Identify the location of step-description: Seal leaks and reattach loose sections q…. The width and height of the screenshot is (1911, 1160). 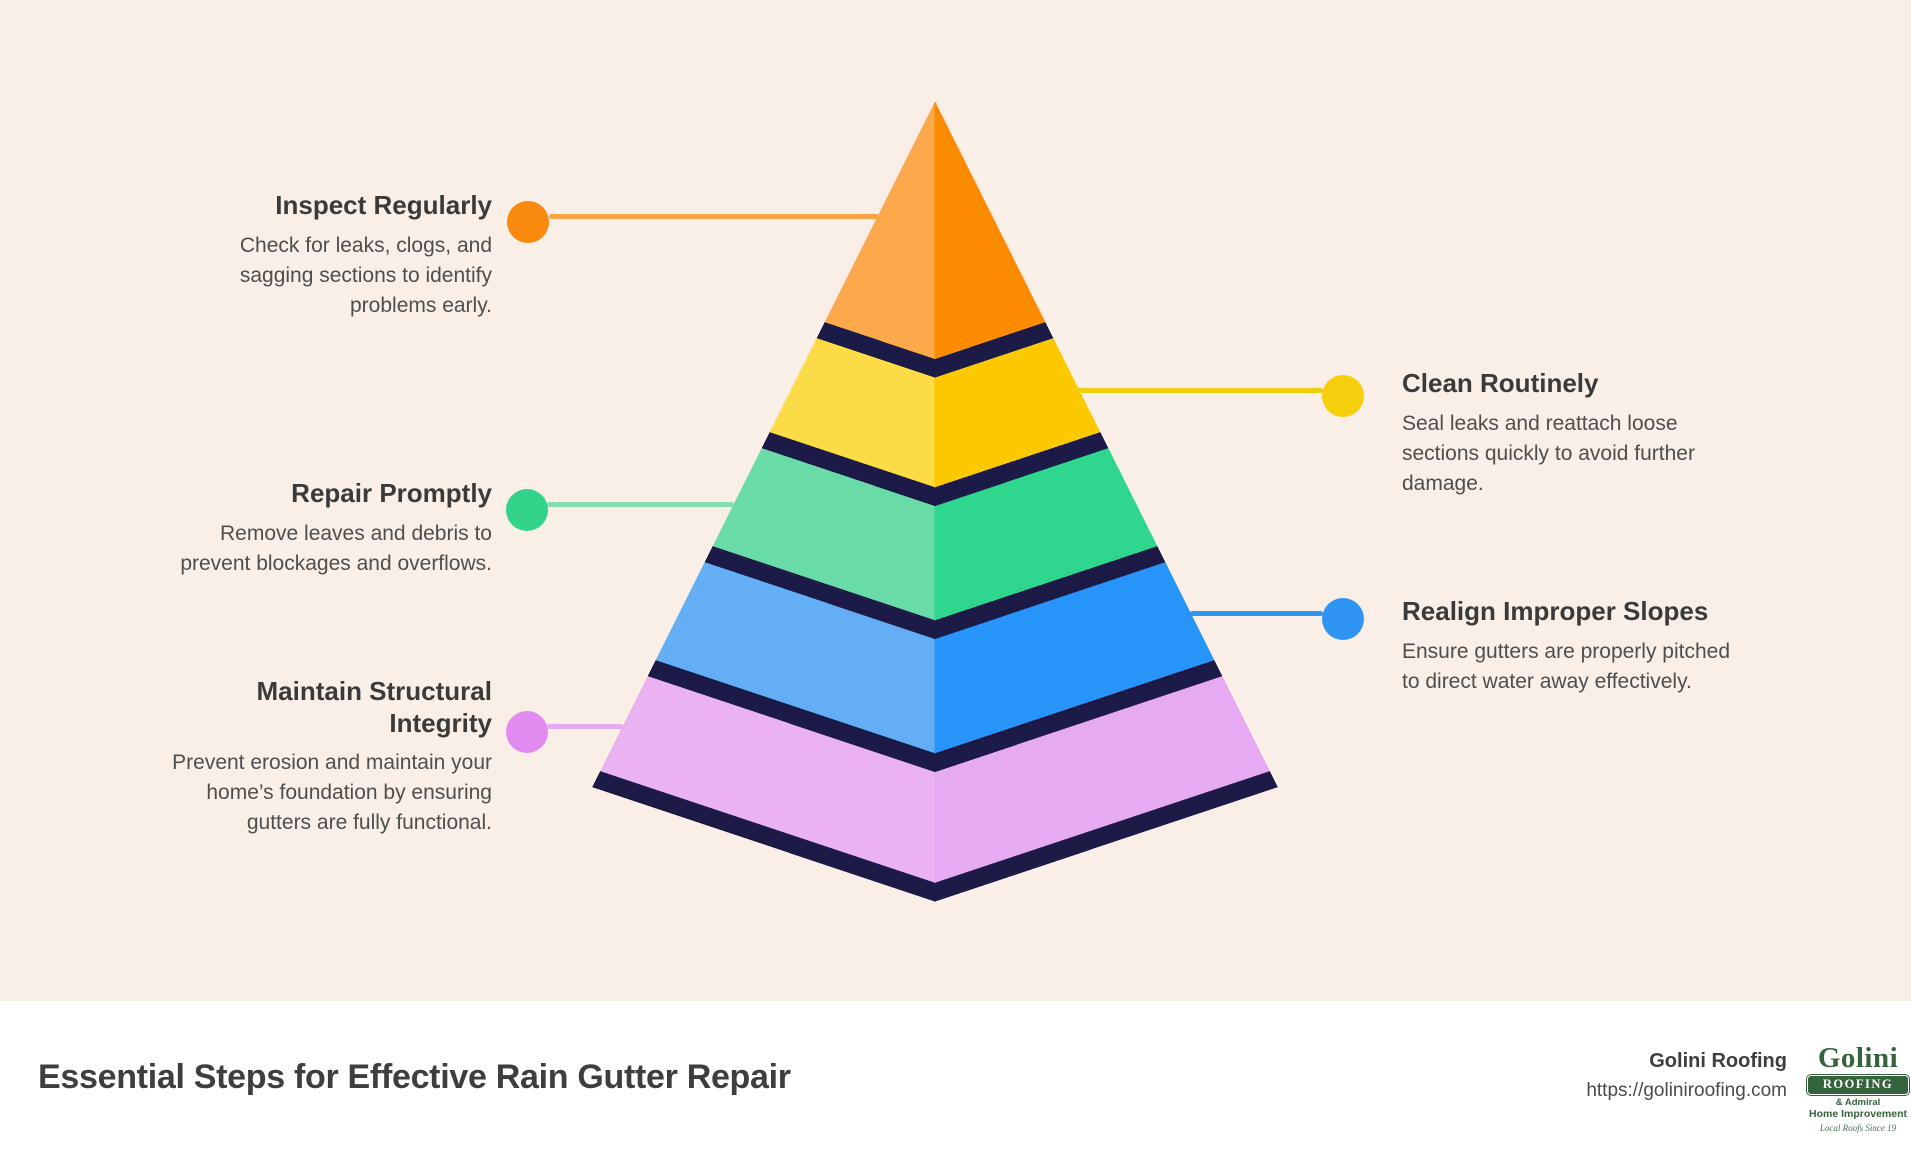
(1548, 453).